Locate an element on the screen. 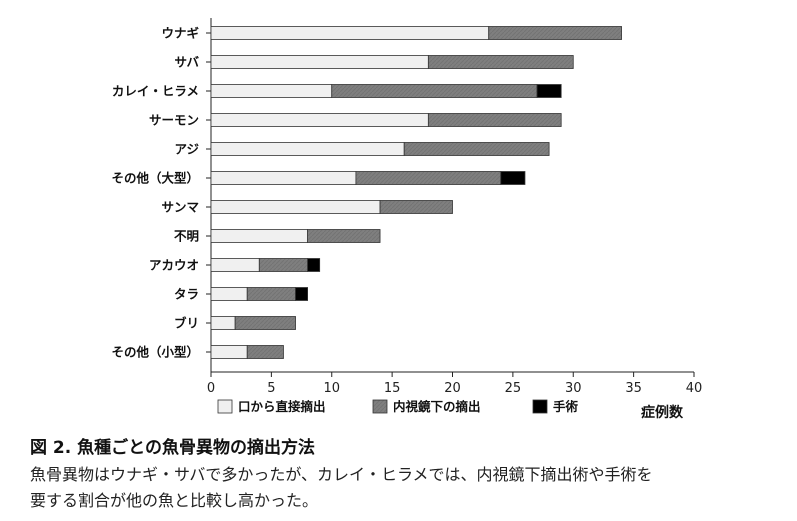 Image resolution: width=797 pixels, height=521 pixels. x-tick-label: 25 is located at coordinates (513, 388).